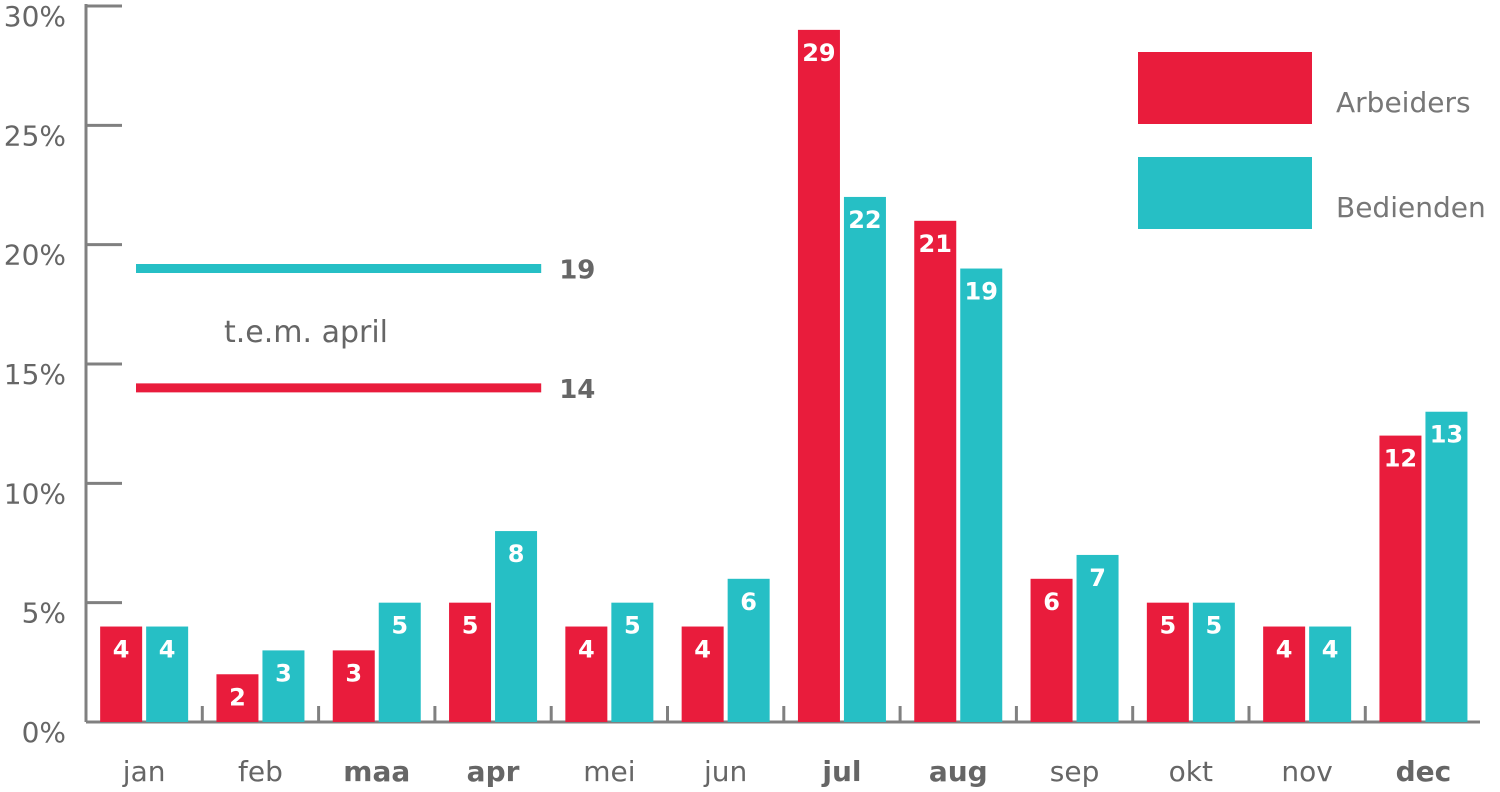 The height and width of the screenshot is (792, 1500). Describe the element at coordinates (702, 674) in the screenshot. I see `bar-arbeiders-jun` at that location.